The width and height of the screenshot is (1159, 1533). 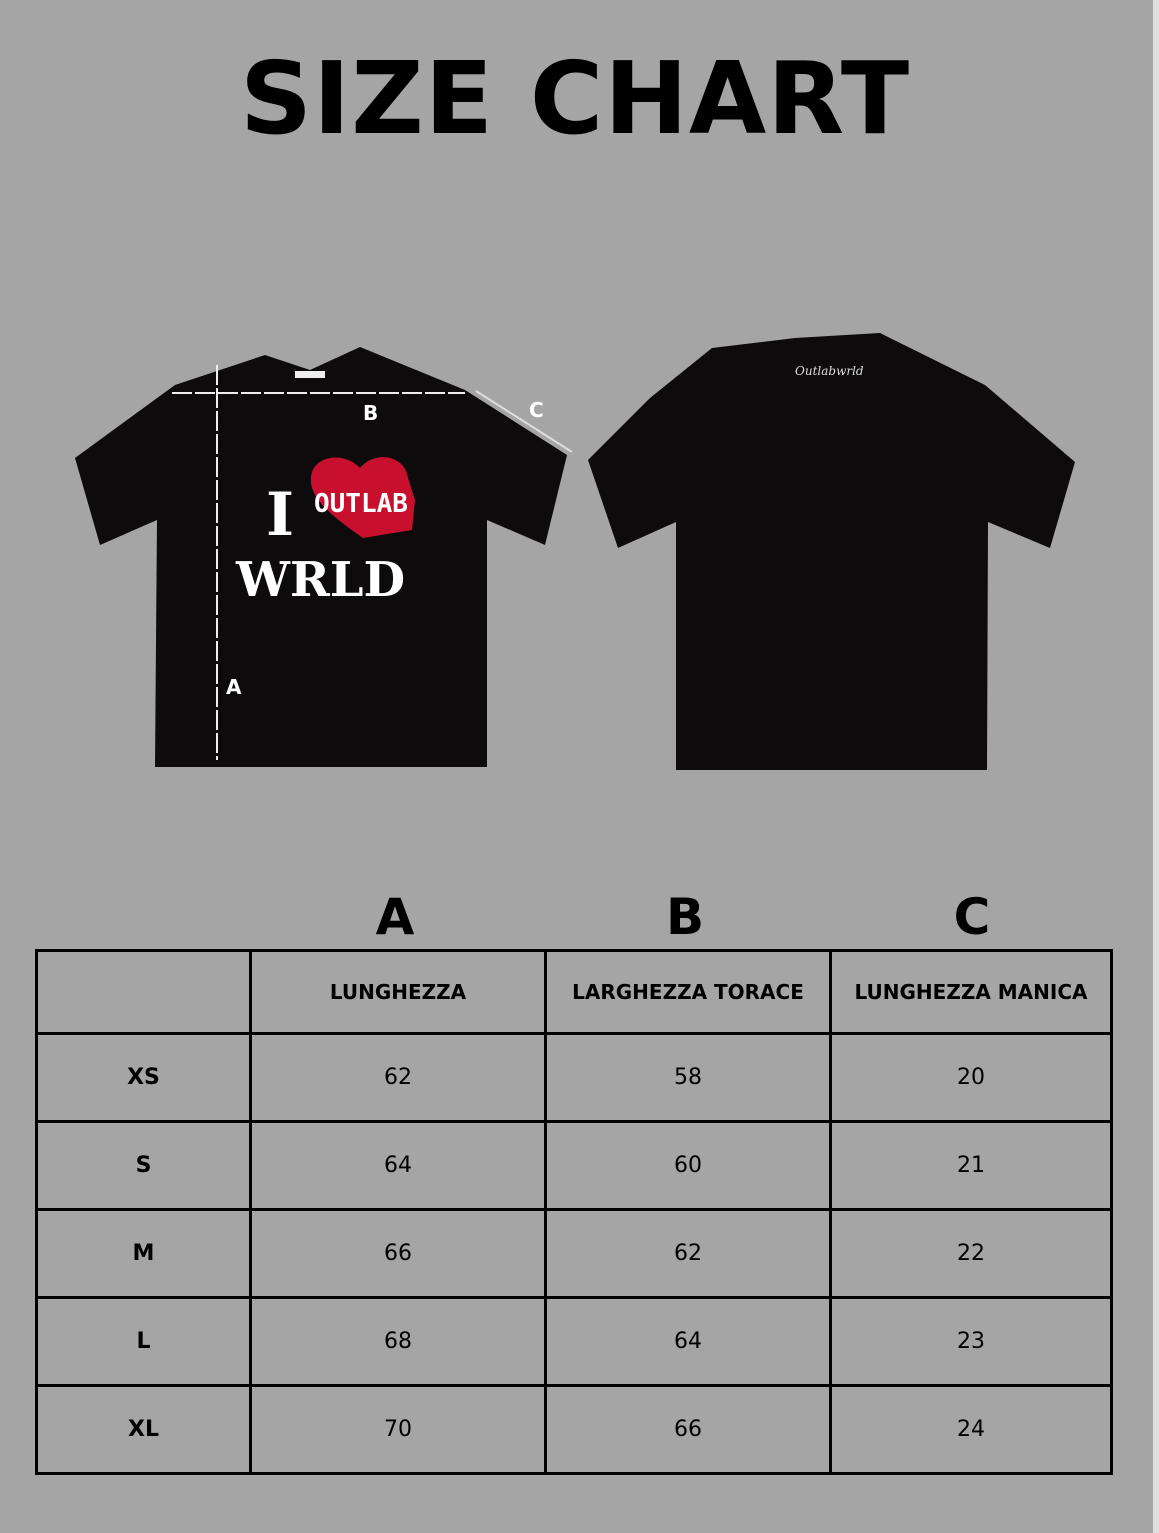 What do you see at coordinates (688, 1165) in the screenshot?
I see `value-cell: 60` at bounding box center [688, 1165].